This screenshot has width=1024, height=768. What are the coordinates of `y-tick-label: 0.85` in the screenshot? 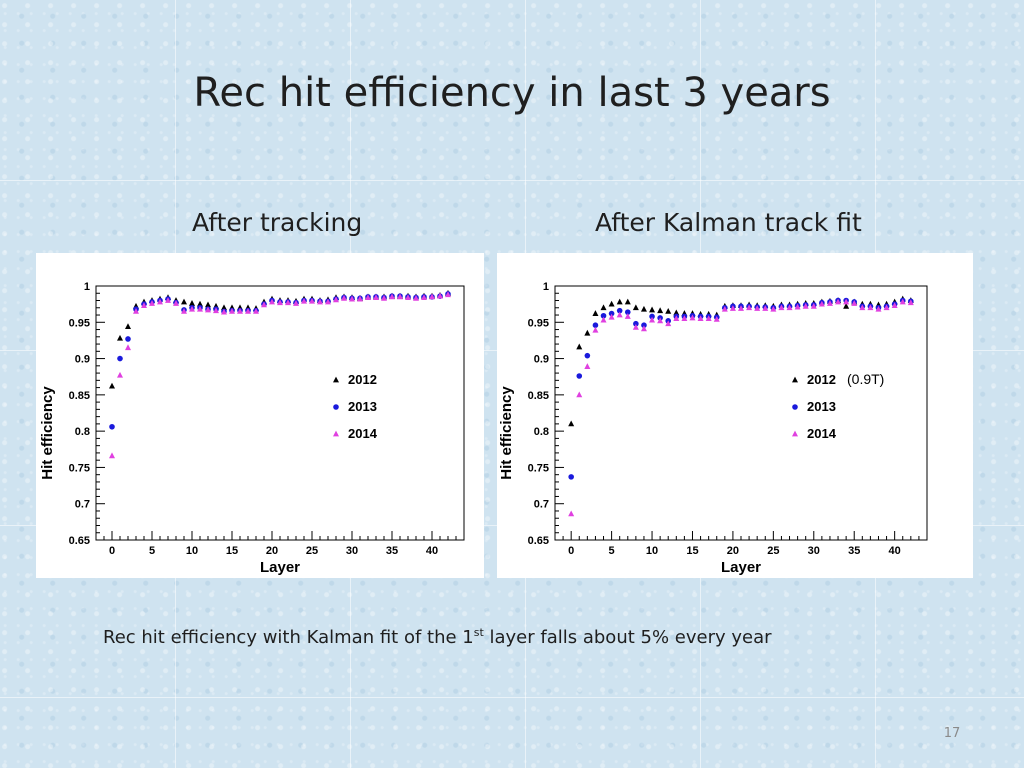 It's located at (79, 396).